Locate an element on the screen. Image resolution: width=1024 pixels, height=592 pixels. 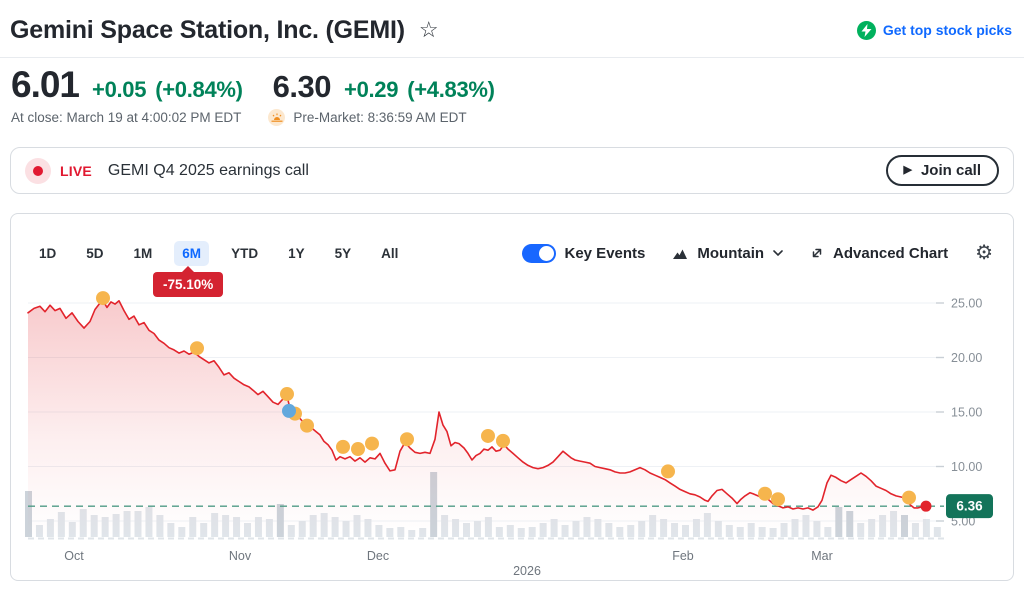
premarket-price: 6.30 is located at coordinates (302, 86).